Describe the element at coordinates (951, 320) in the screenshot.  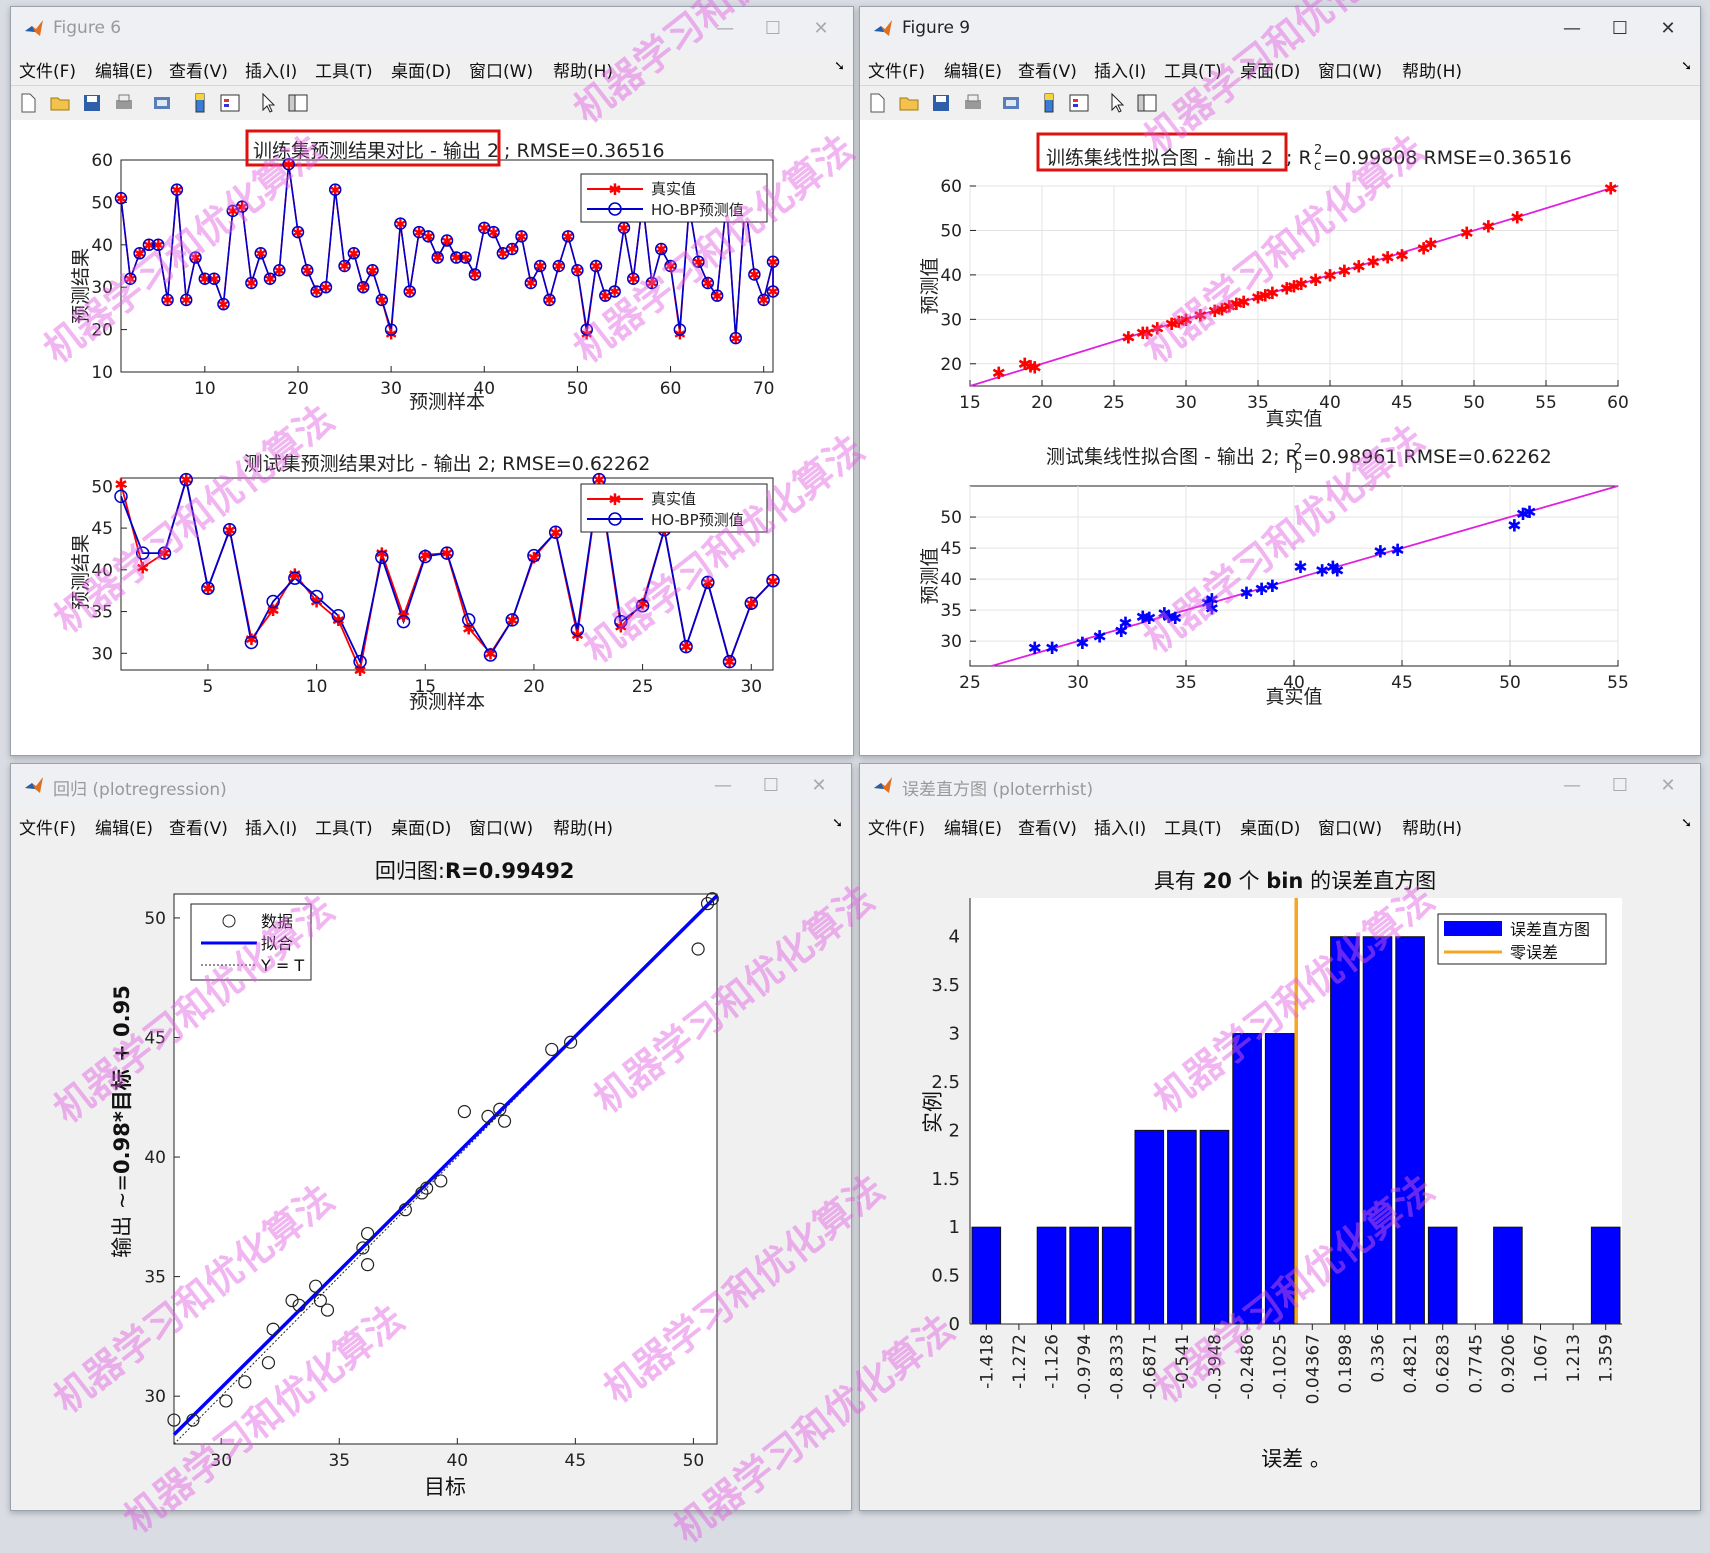
I see `y-tick-label: 30` at that location.